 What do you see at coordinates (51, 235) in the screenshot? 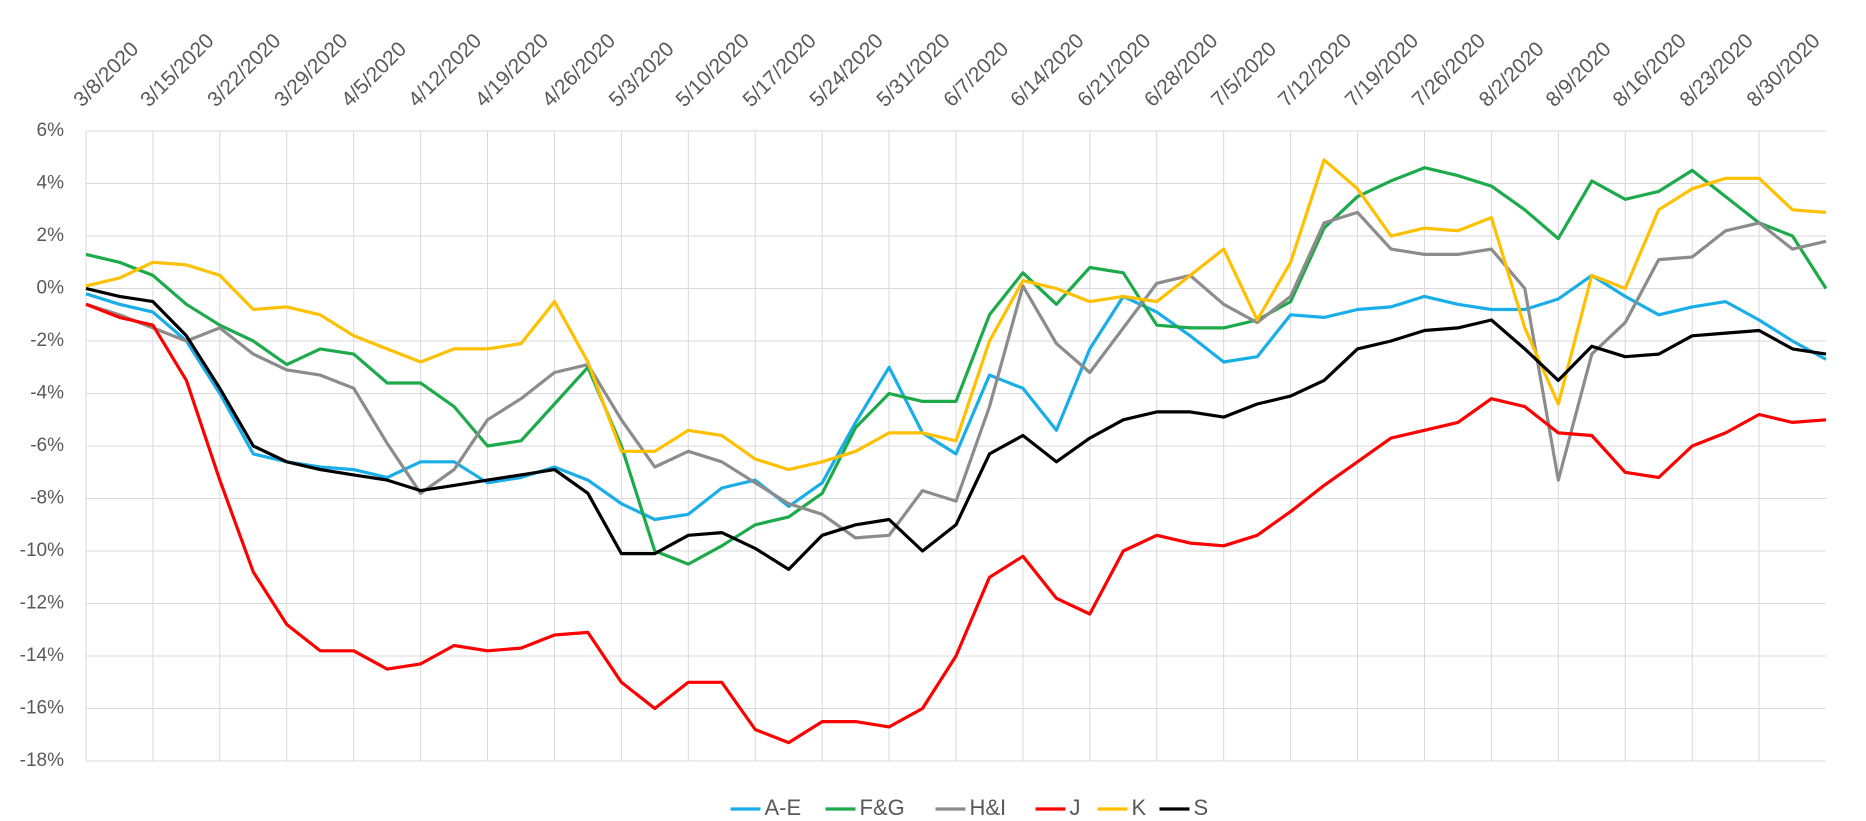
I see `y-tick-label: 2%` at bounding box center [51, 235].